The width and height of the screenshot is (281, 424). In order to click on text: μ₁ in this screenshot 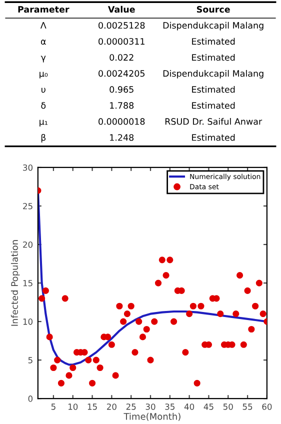, I will do `click(44, 123)`.